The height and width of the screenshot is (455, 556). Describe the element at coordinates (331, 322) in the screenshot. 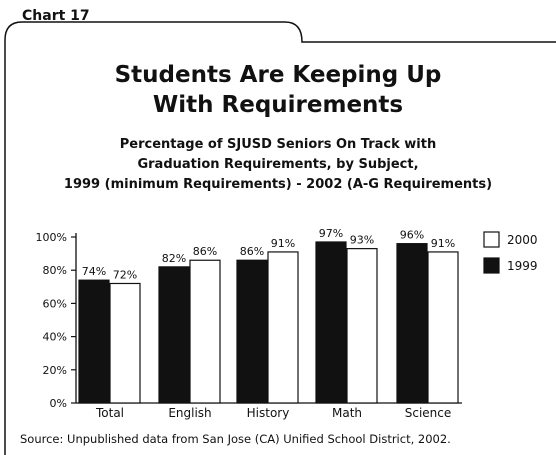

I see `bar-1999-math` at that location.